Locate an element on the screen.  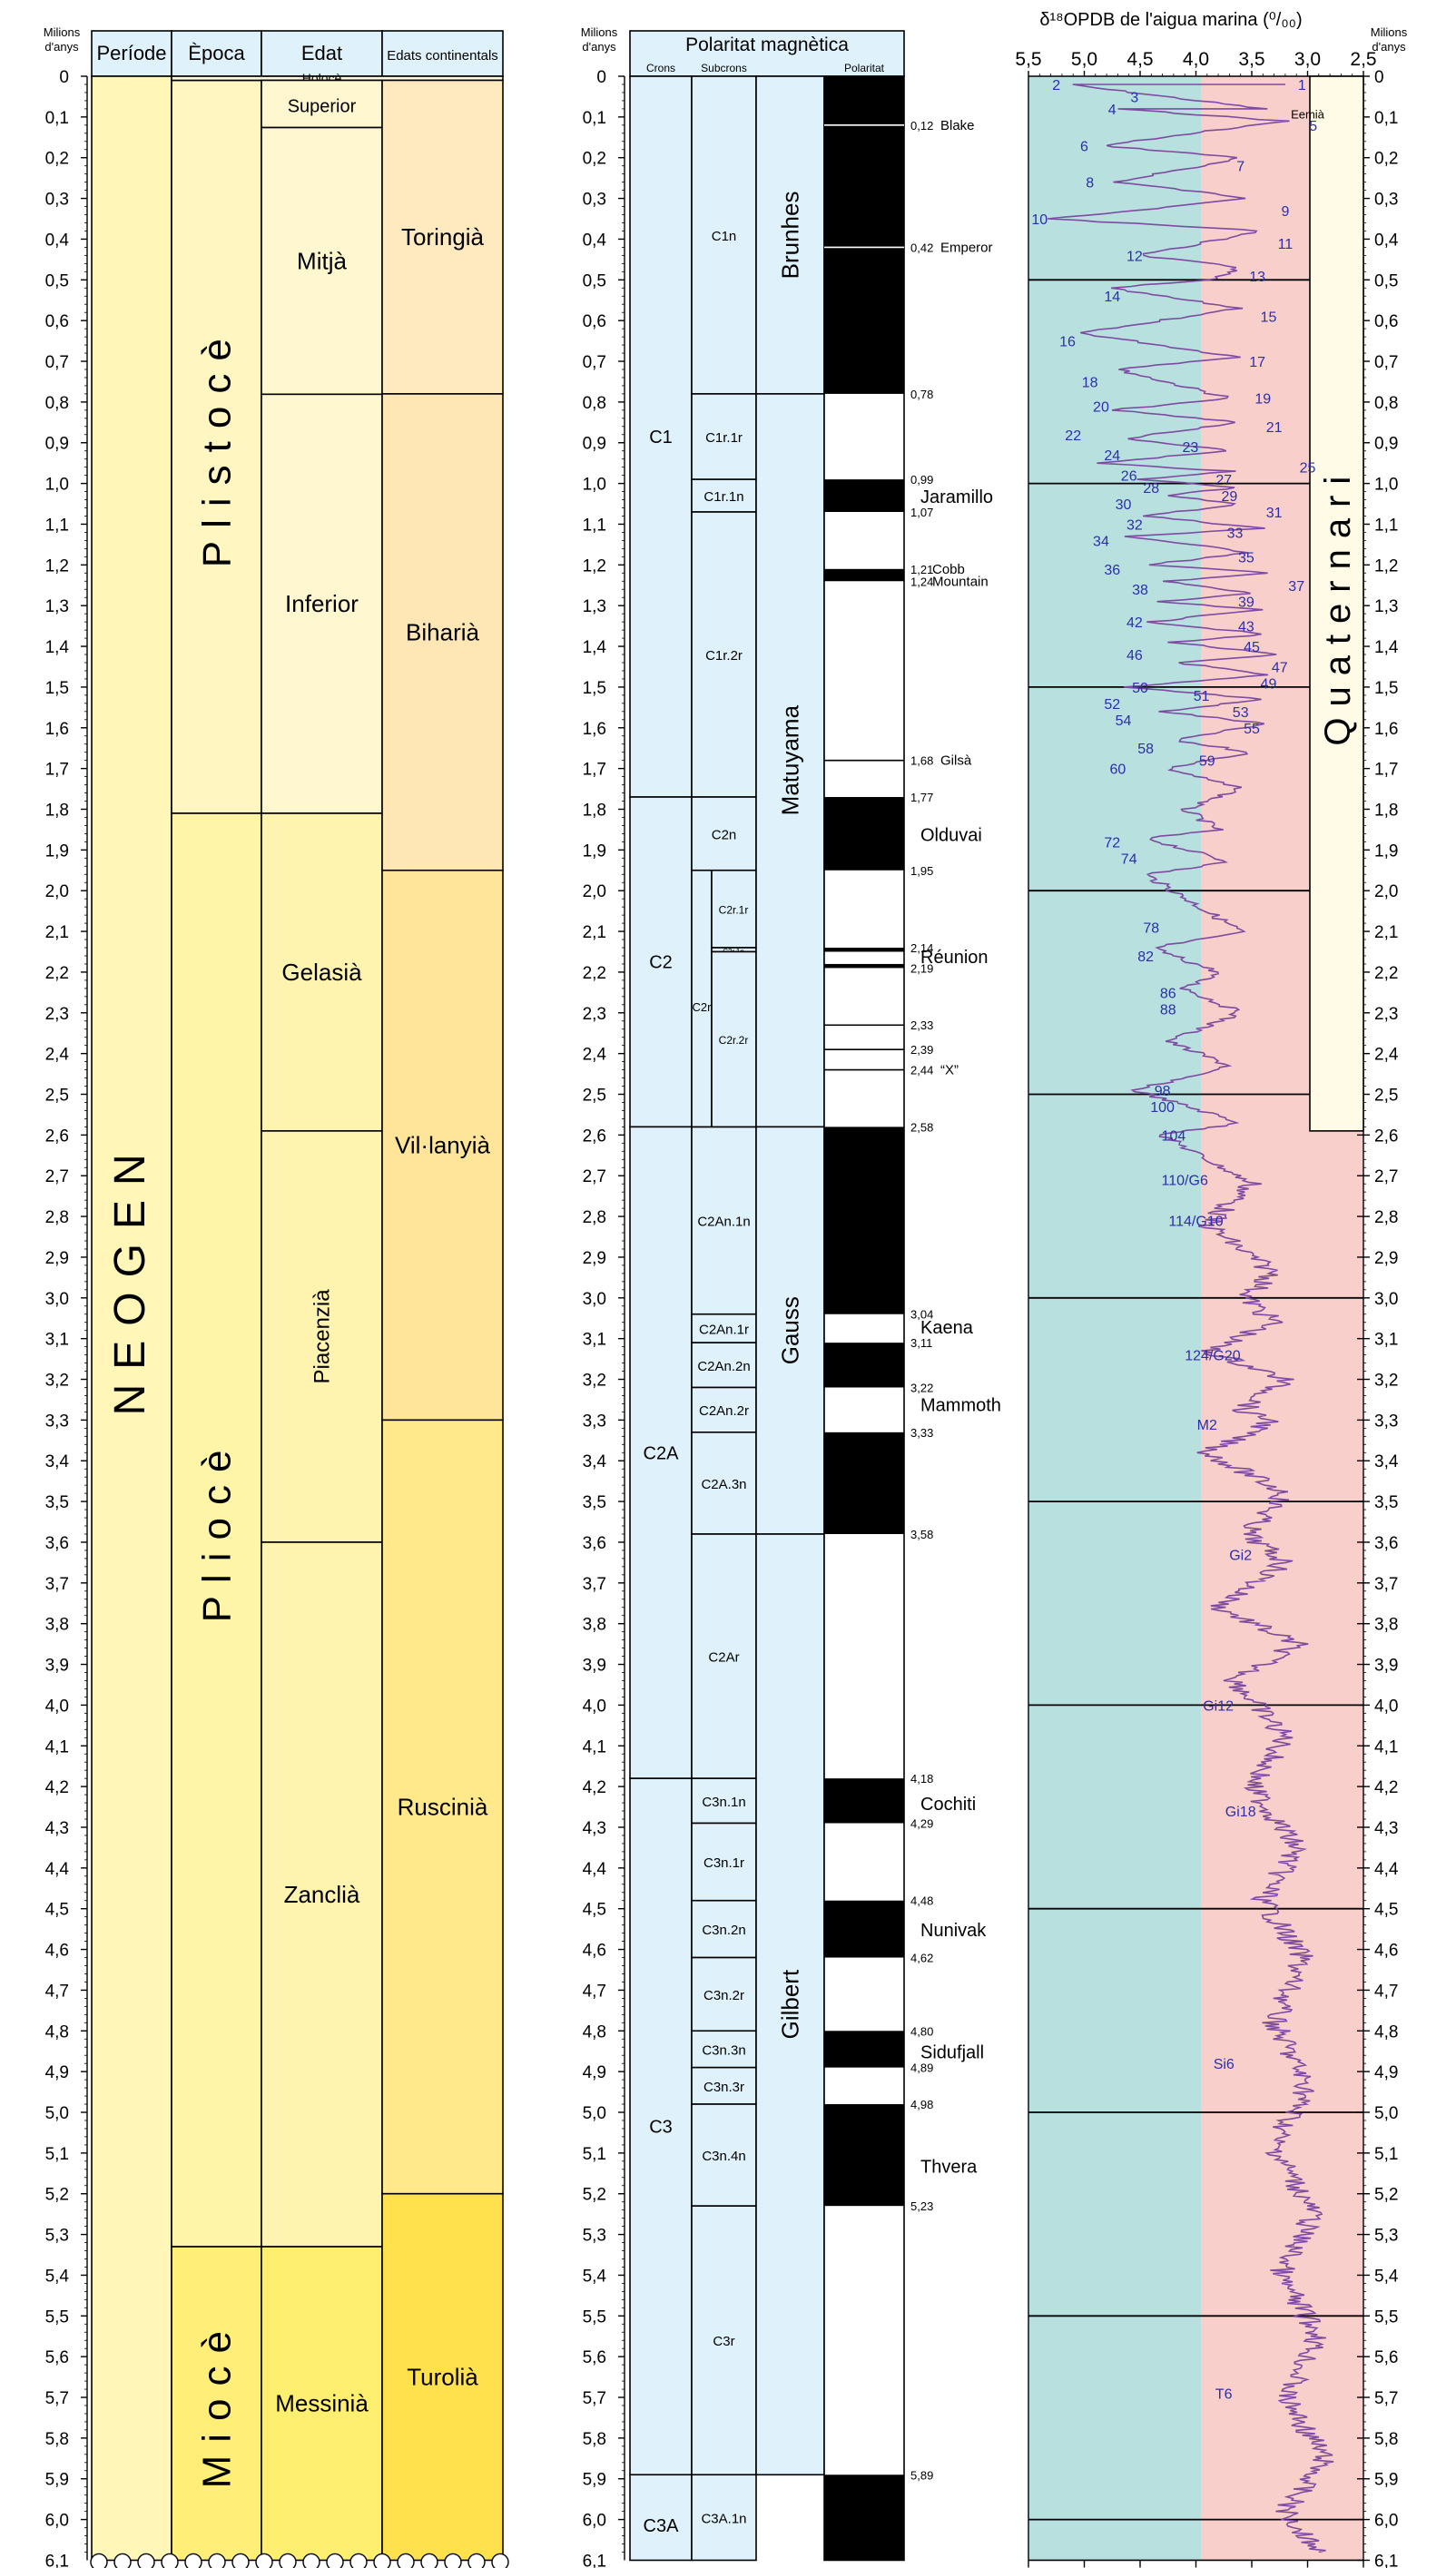
polarity-event-label: Blake is located at coordinates (957, 125).